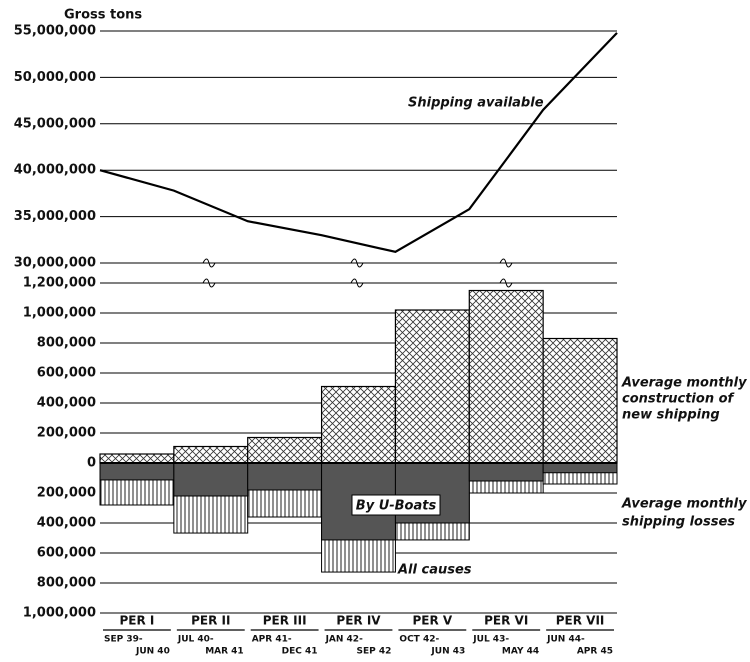  I want to click on y-tick-label: 55,000,000, so click(55, 31).